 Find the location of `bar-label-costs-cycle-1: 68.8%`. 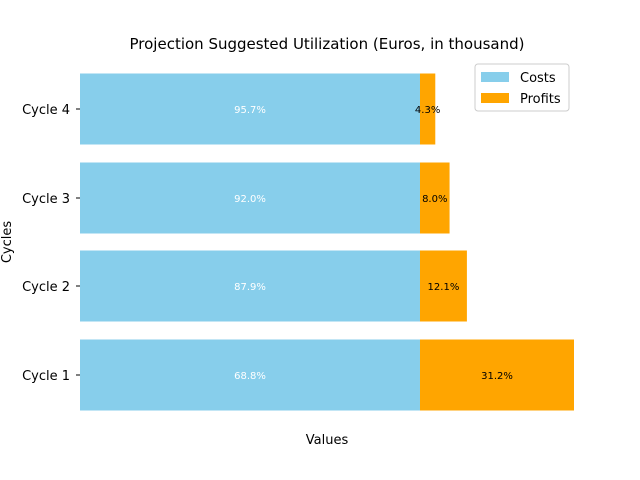

bar-label-costs-cycle-1: 68.8% is located at coordinates (250, 376).